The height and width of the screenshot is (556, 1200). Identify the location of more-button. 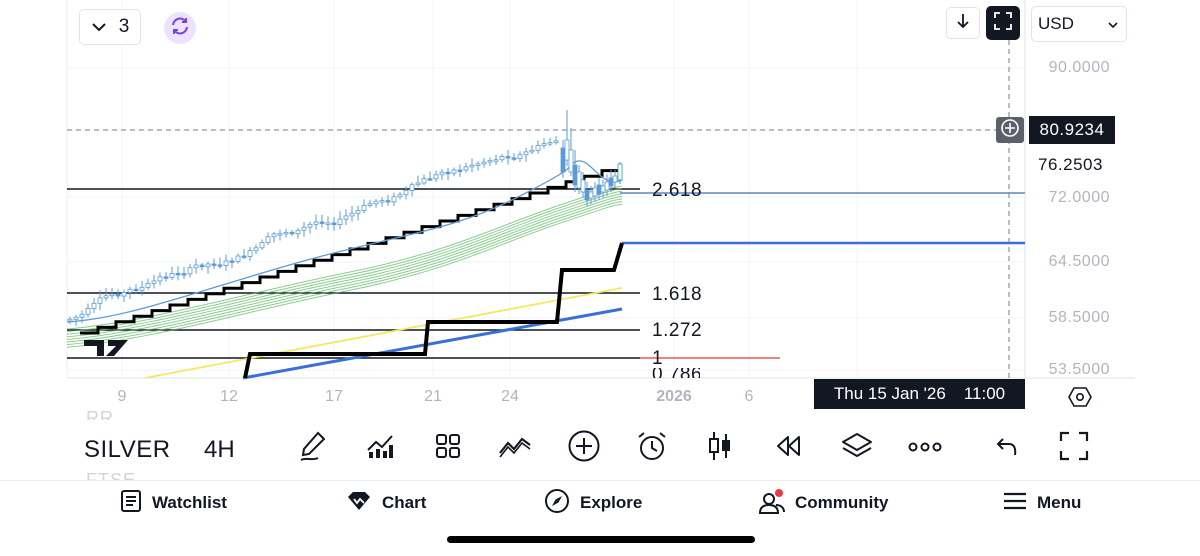
(925, 448).